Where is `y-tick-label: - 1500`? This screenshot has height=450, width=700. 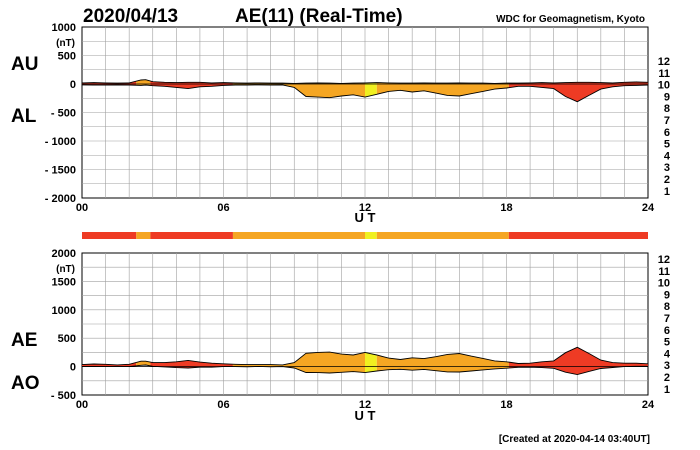
y-tick-label: - 1500 is located at coordinates (60, 171).